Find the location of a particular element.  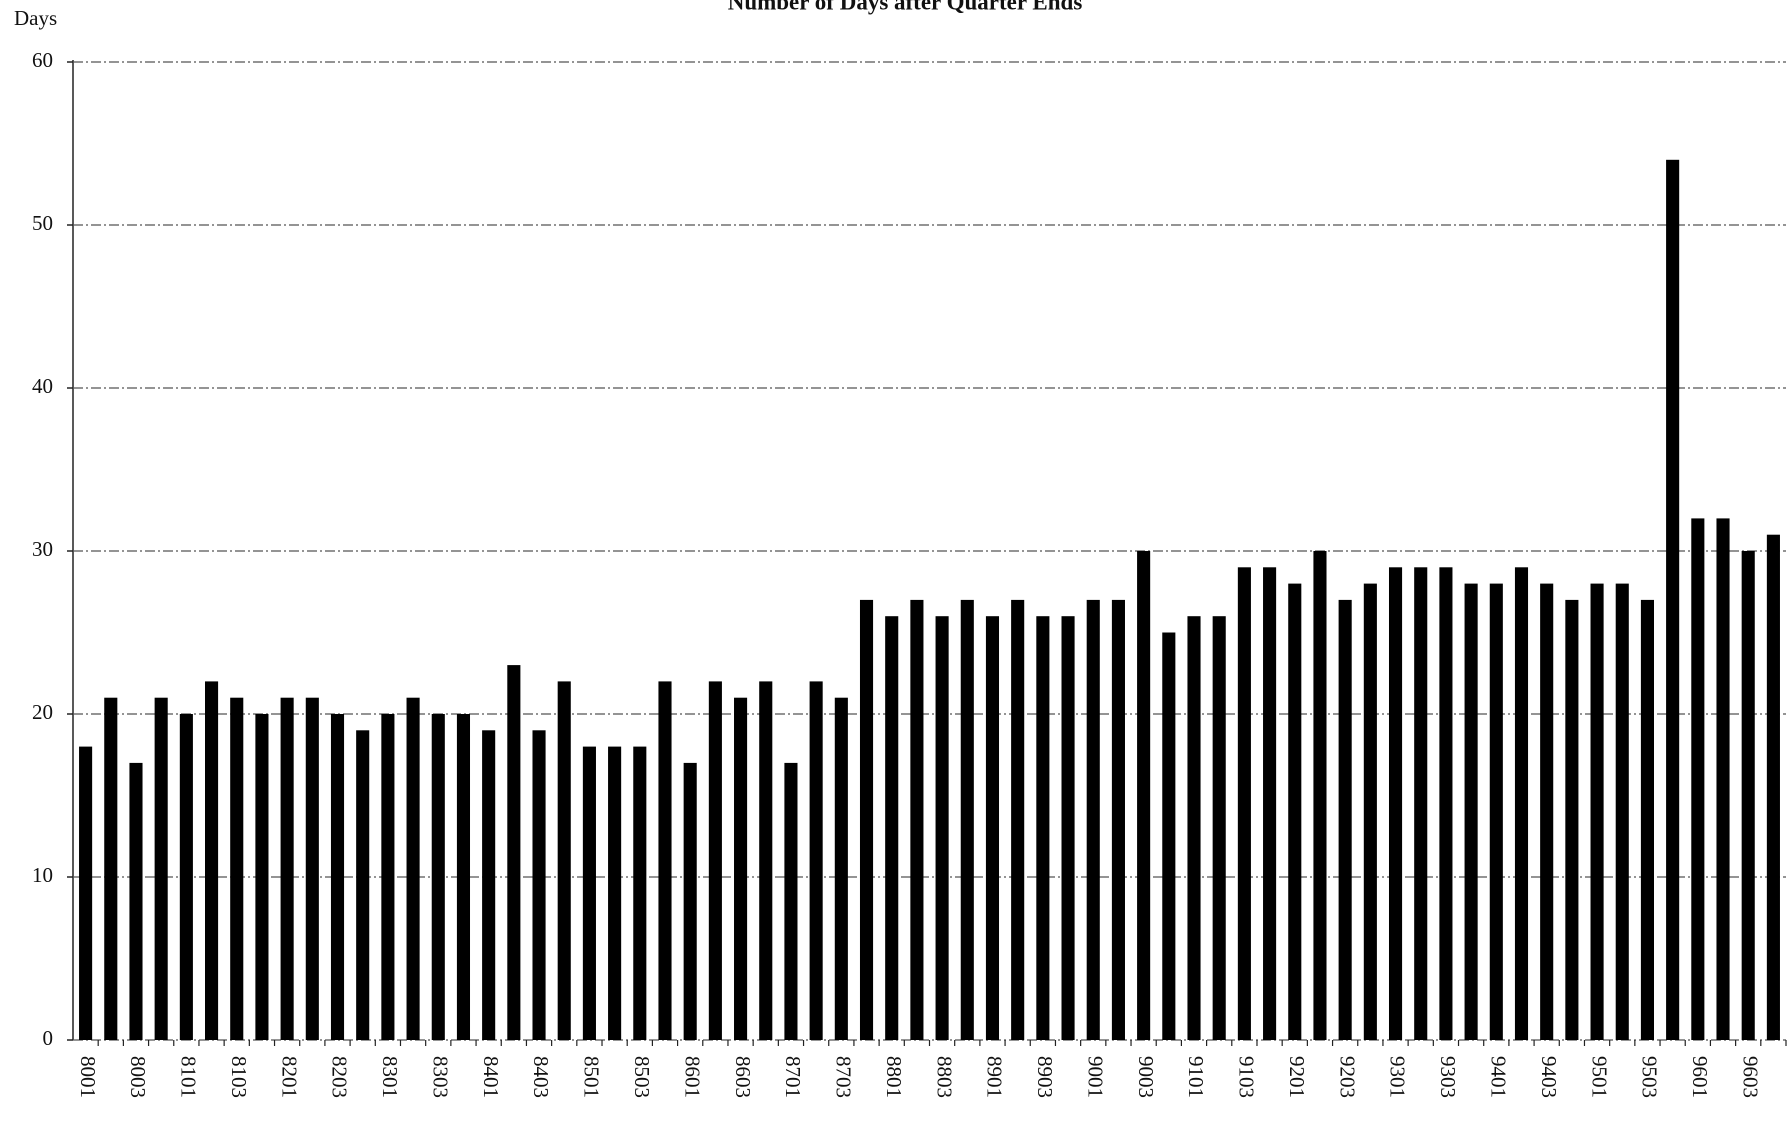

x-tick-label: 8103 is located at coordinates (239, 1077).